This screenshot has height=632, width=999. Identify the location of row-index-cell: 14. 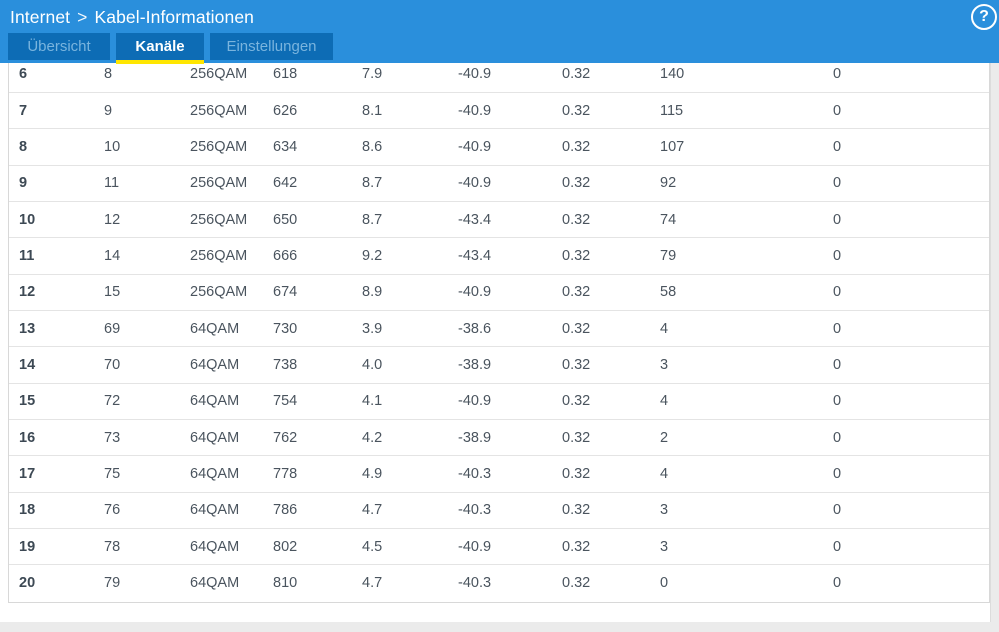
(56, 365).